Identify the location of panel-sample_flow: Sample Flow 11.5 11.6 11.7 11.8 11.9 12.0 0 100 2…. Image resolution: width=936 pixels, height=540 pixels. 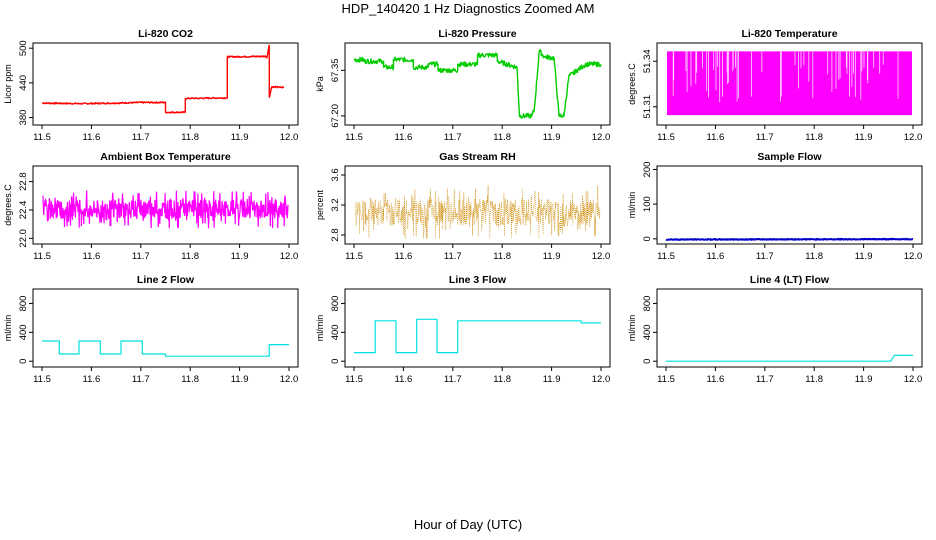
(775, 206).